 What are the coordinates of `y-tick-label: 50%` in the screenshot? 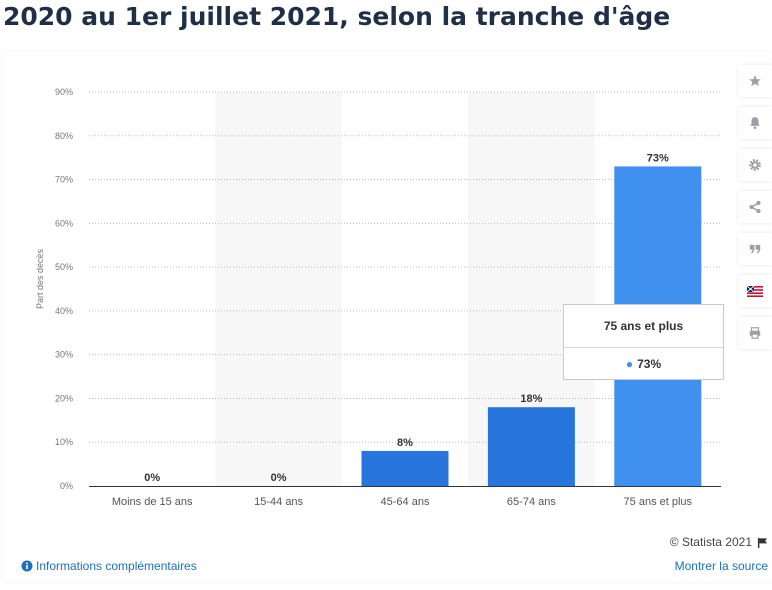 It's located at (64, 267).